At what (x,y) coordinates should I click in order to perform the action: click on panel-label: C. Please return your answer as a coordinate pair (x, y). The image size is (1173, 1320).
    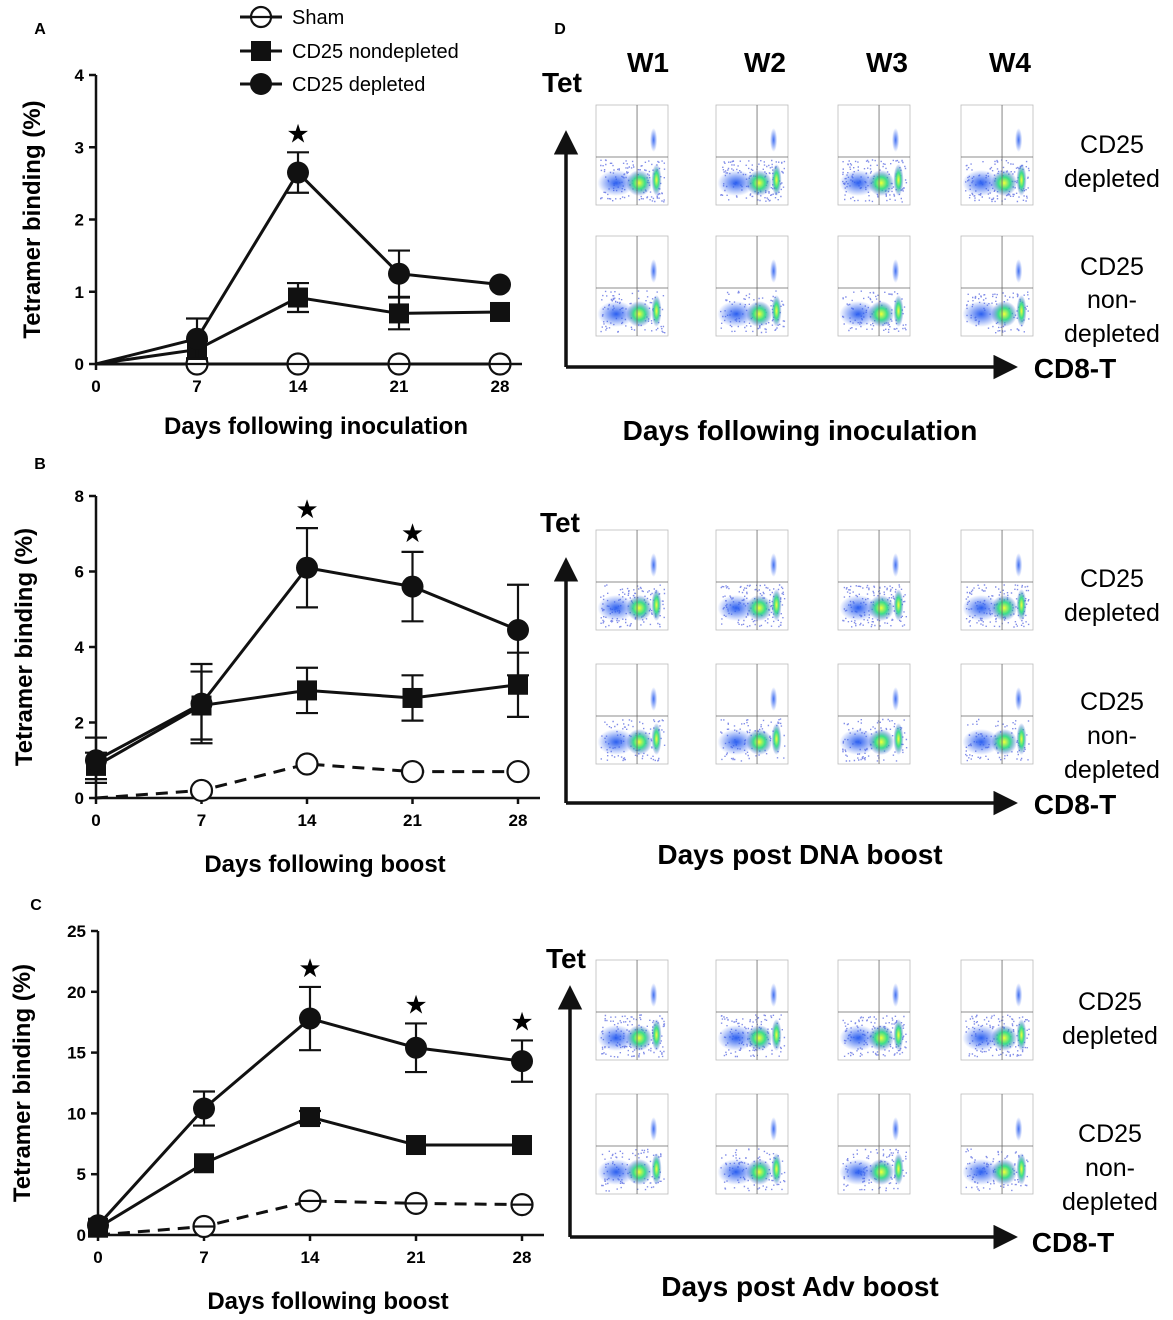
    Looking at the image, I should click on (36, 905).